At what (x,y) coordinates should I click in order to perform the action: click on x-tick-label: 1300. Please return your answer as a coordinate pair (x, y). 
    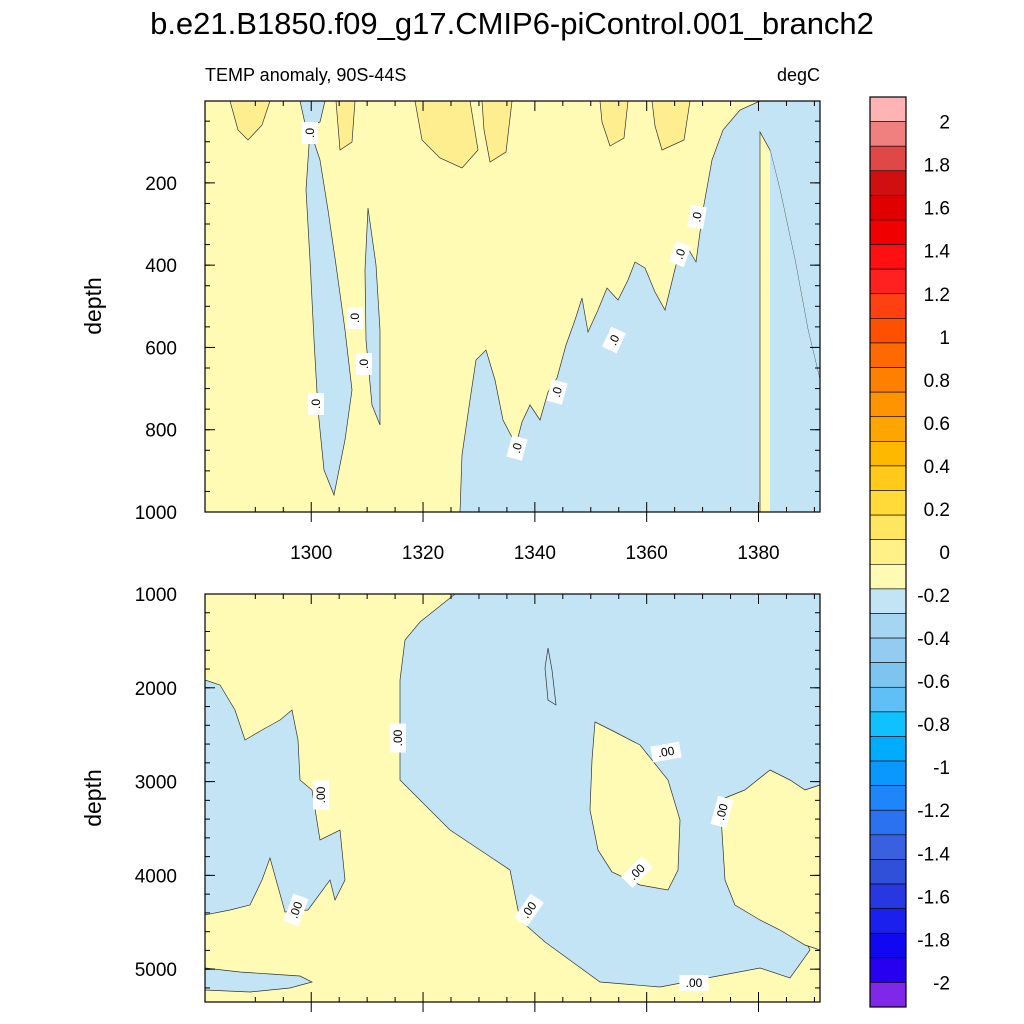
    Looking at the image, I should click on (311, 553).